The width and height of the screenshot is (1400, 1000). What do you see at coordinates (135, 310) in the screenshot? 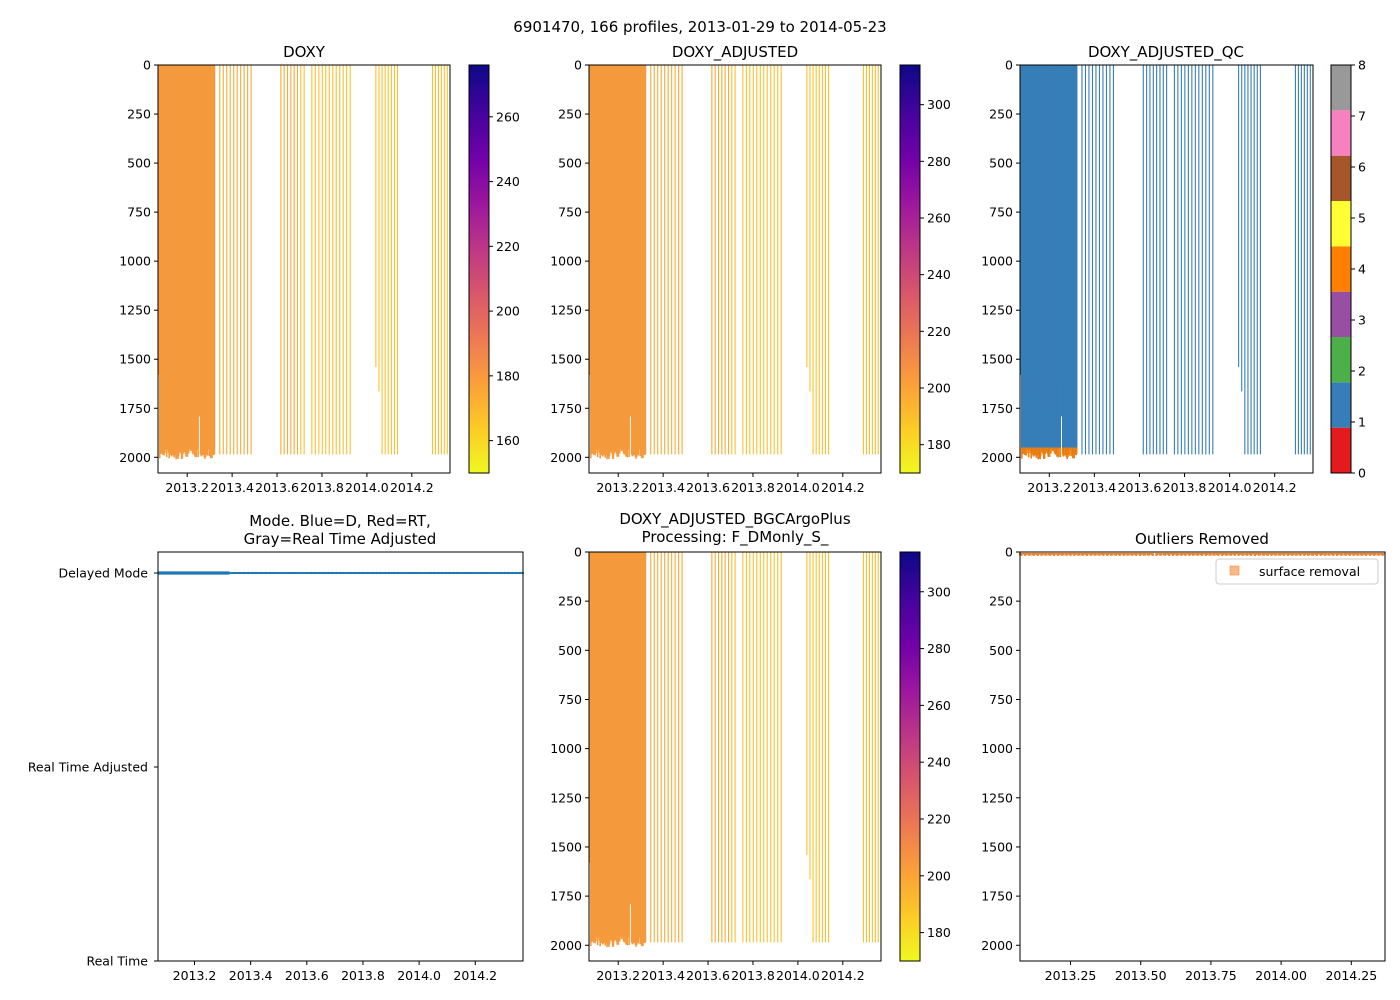
I see `y-tick-label: 1250` at bounding box center [135, 310].